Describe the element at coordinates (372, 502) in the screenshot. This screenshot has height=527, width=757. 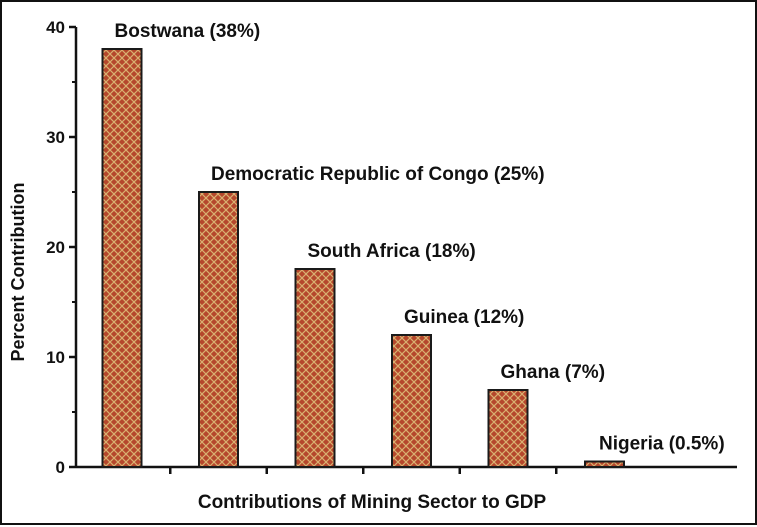
I see `x-axis-label: Contributions of Mining Sector to GDP` at that location.